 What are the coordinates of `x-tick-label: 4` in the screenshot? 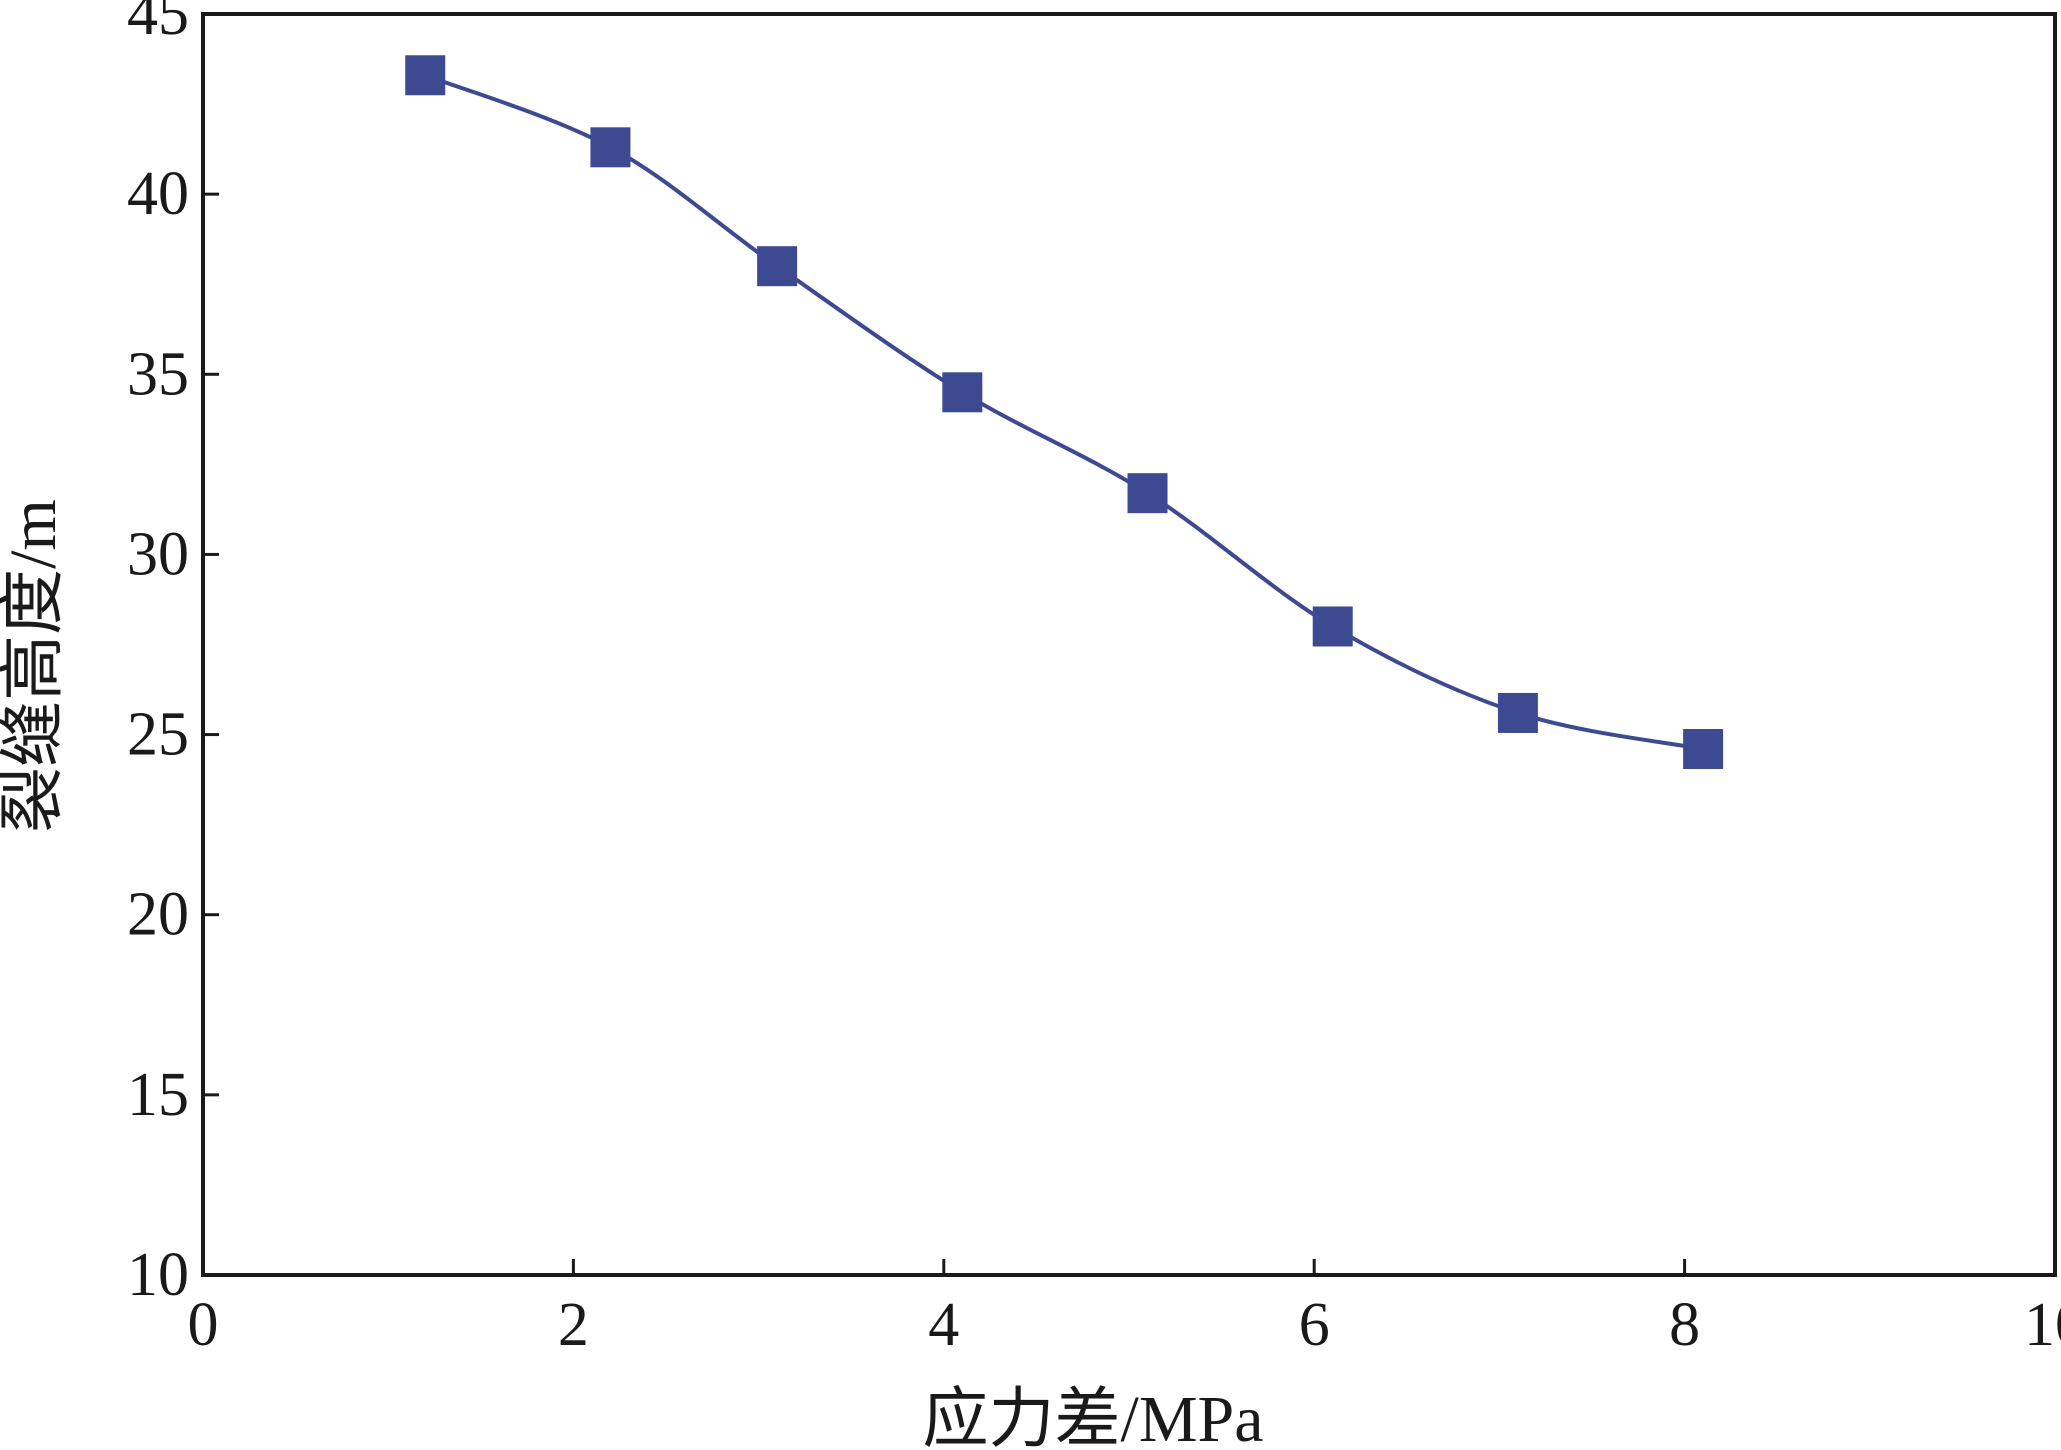 It's located at (943, 1325).